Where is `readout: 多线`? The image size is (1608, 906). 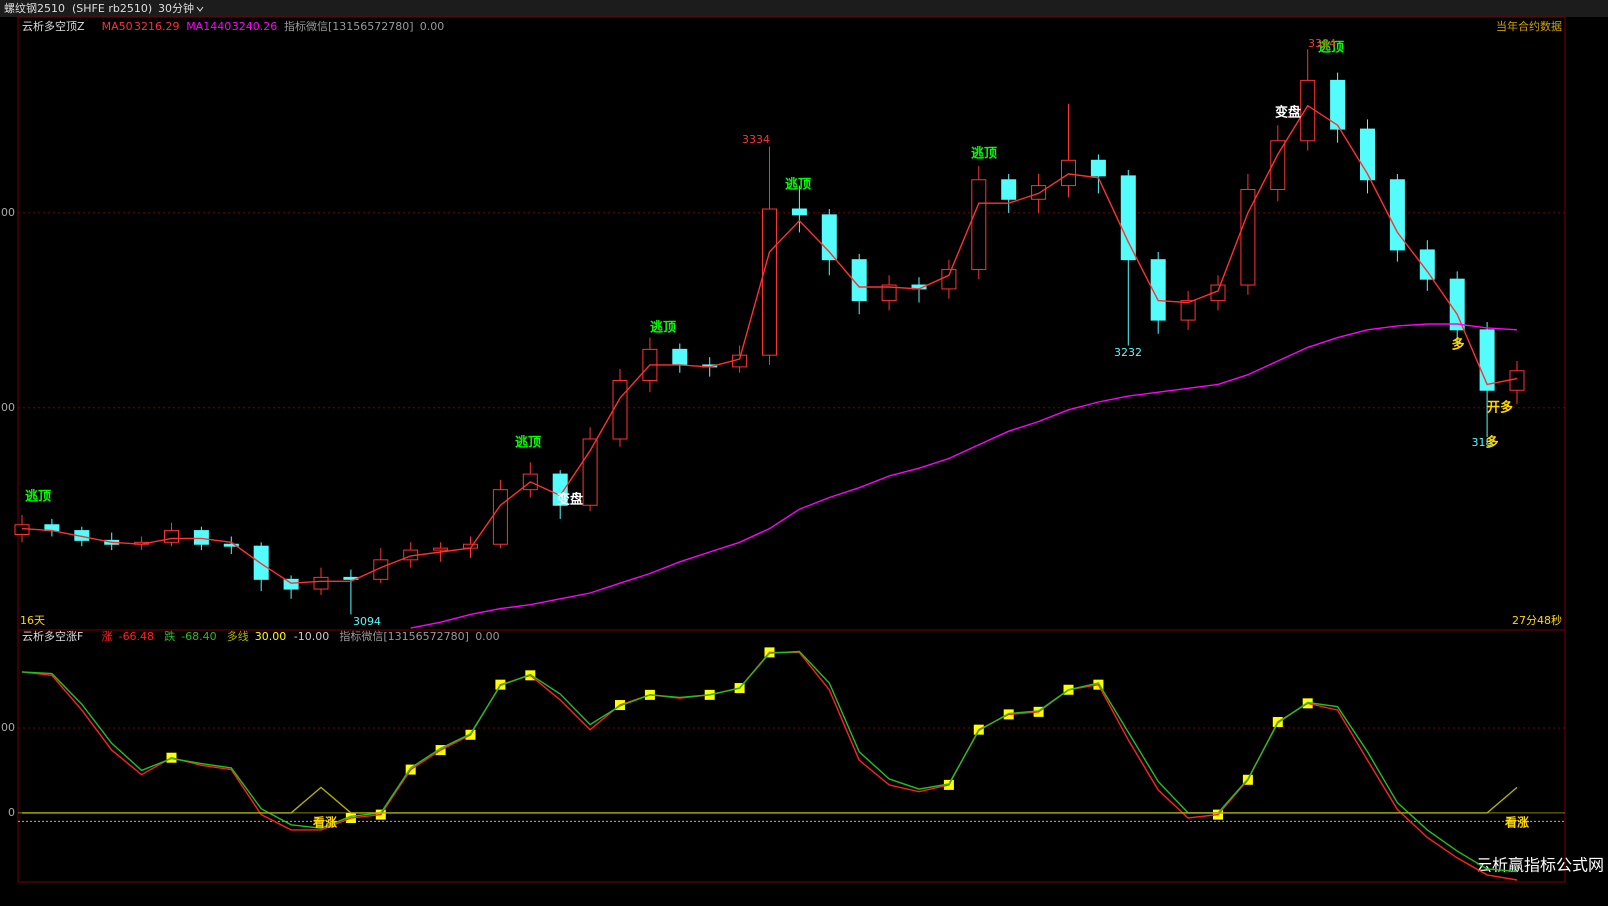 readout: 多线 is located at coordinates (238, 636).